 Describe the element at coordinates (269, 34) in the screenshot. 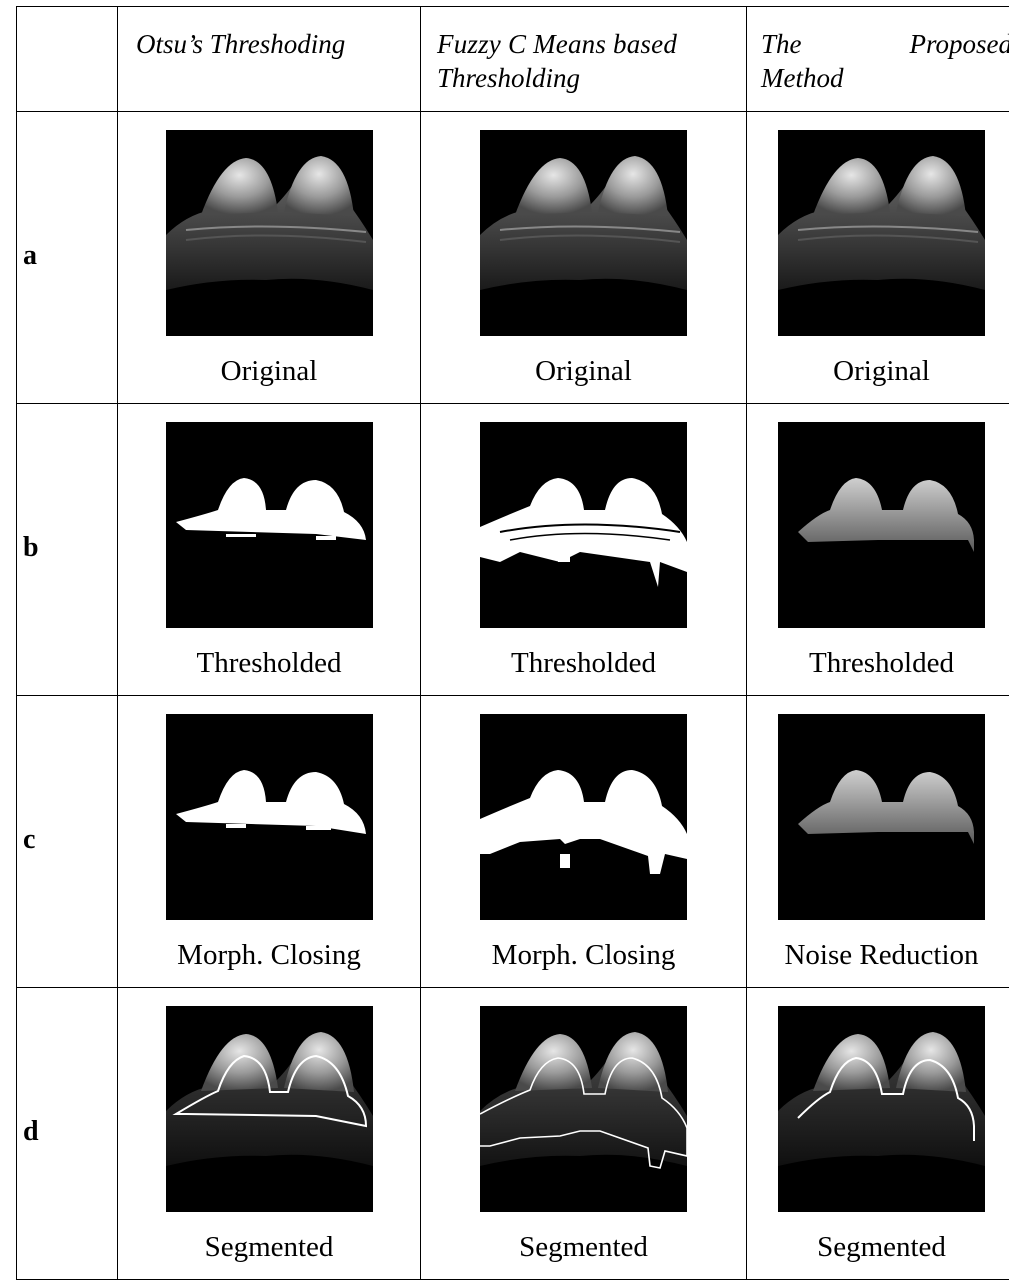

I see `header-otsu-text: Otsu’s Threshoding` at that location.